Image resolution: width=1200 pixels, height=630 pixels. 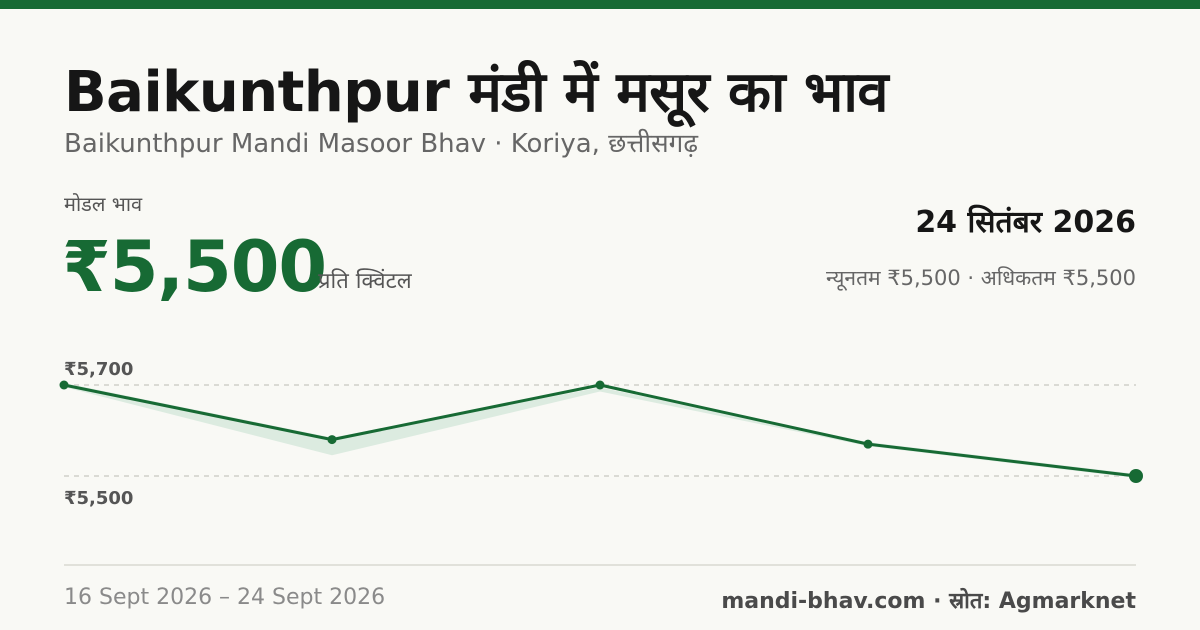 What do you see at coordinates (225, 597) in the screenshot?
I see `date-period: 16 Sept 2026 – 24 Sept 2026` at bounding box center [225, 597].